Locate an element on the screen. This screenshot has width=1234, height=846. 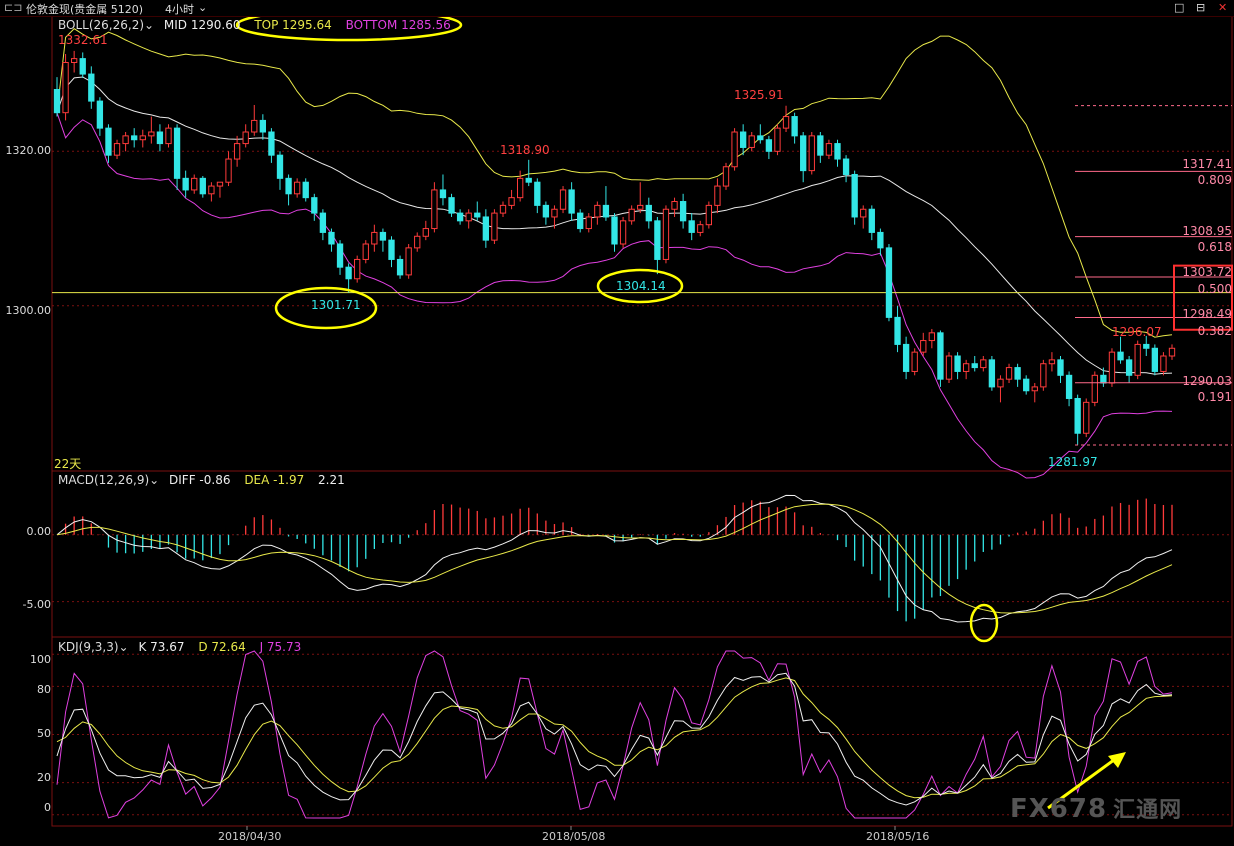
restore-icon: ⊟ is located at coordinates (1201, 7).